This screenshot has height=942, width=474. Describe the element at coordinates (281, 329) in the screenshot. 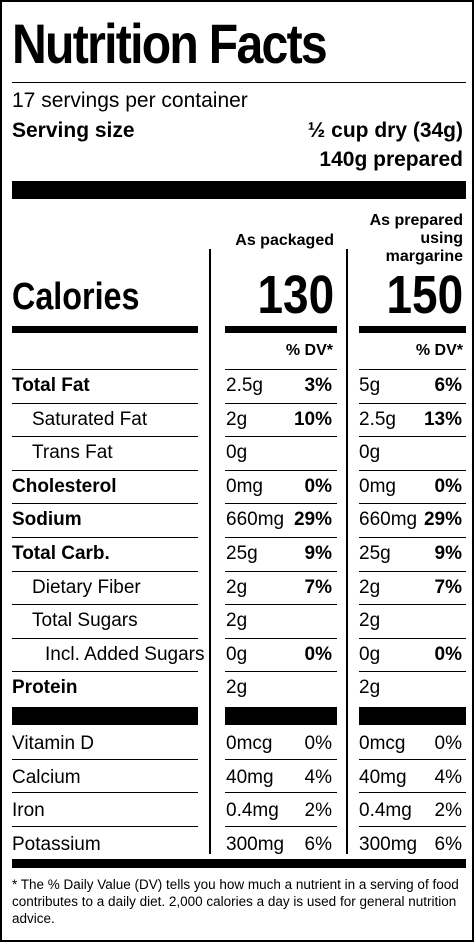

I see `calories-bar-packaged` at that location.